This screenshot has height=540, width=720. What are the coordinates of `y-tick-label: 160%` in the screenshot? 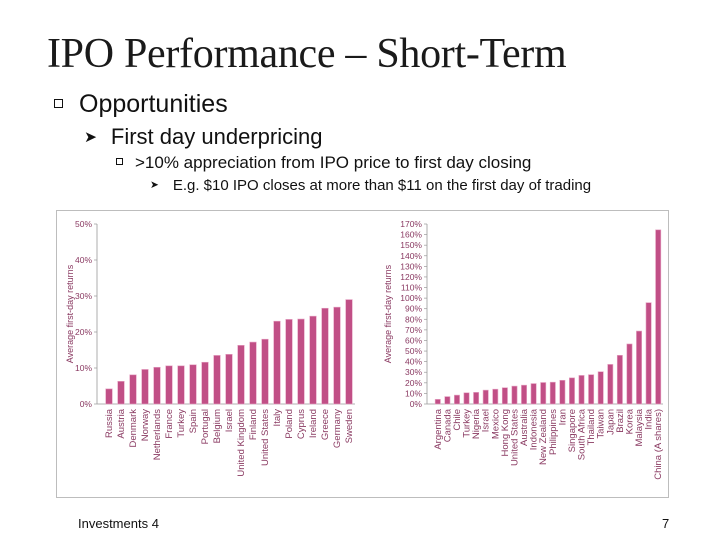 It's located at (411, 235).